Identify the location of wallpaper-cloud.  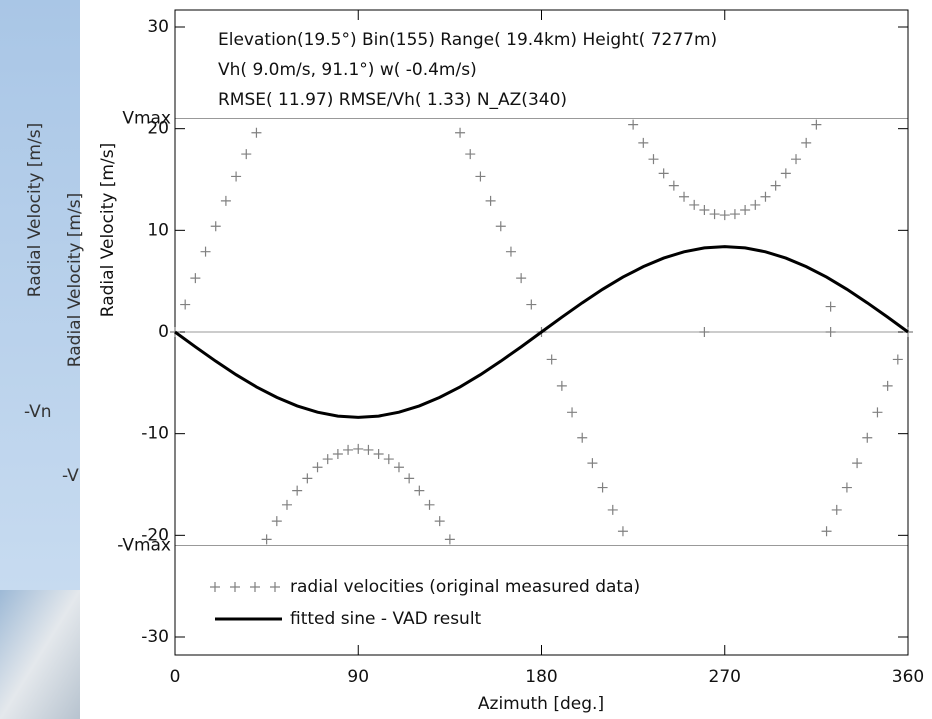
(40, 654).